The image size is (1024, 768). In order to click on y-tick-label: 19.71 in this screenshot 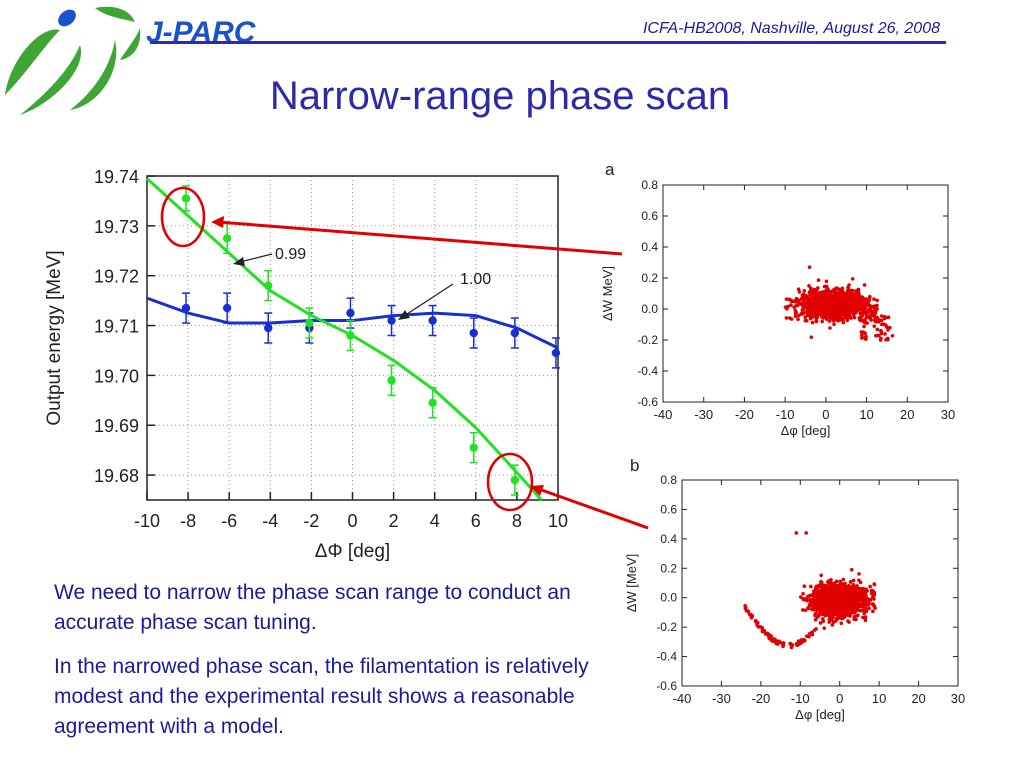, I will do `click(116, 327)`.